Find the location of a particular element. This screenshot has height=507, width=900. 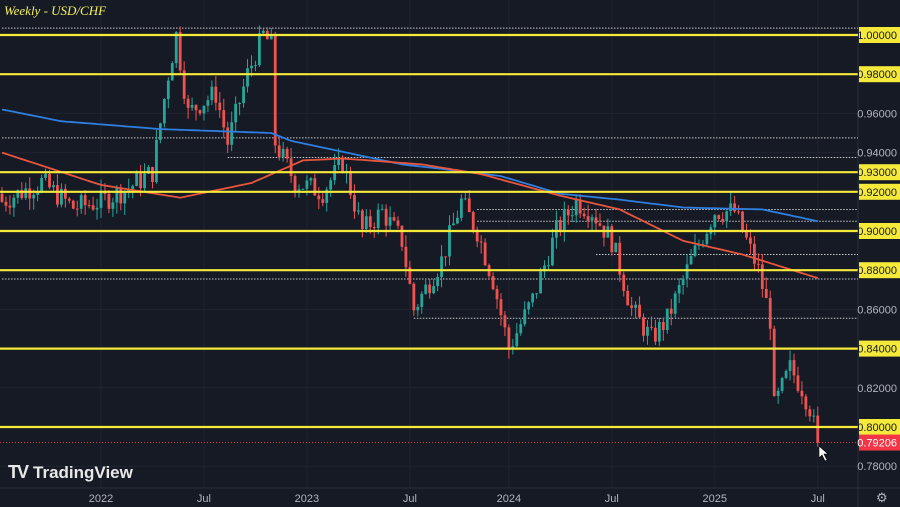

settings-gear-icon: ⚙ is located at coordinates (882, 497).